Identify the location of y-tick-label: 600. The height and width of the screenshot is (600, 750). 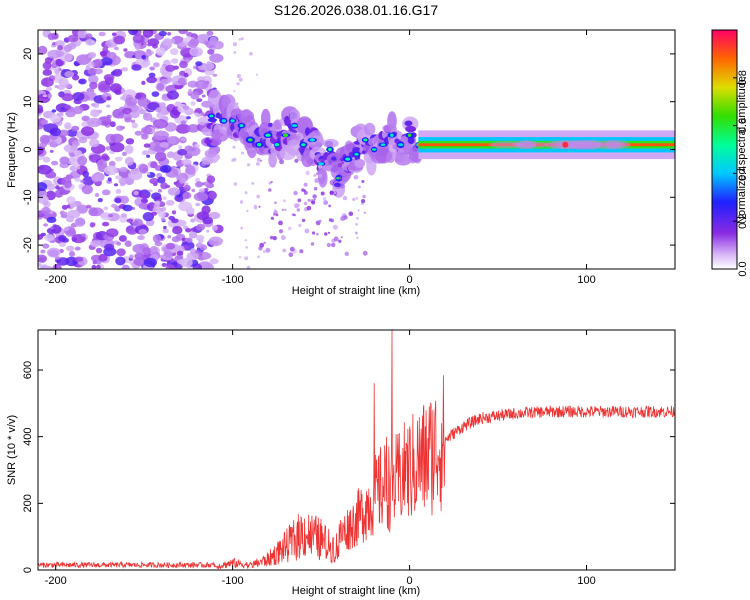
(28, 370).